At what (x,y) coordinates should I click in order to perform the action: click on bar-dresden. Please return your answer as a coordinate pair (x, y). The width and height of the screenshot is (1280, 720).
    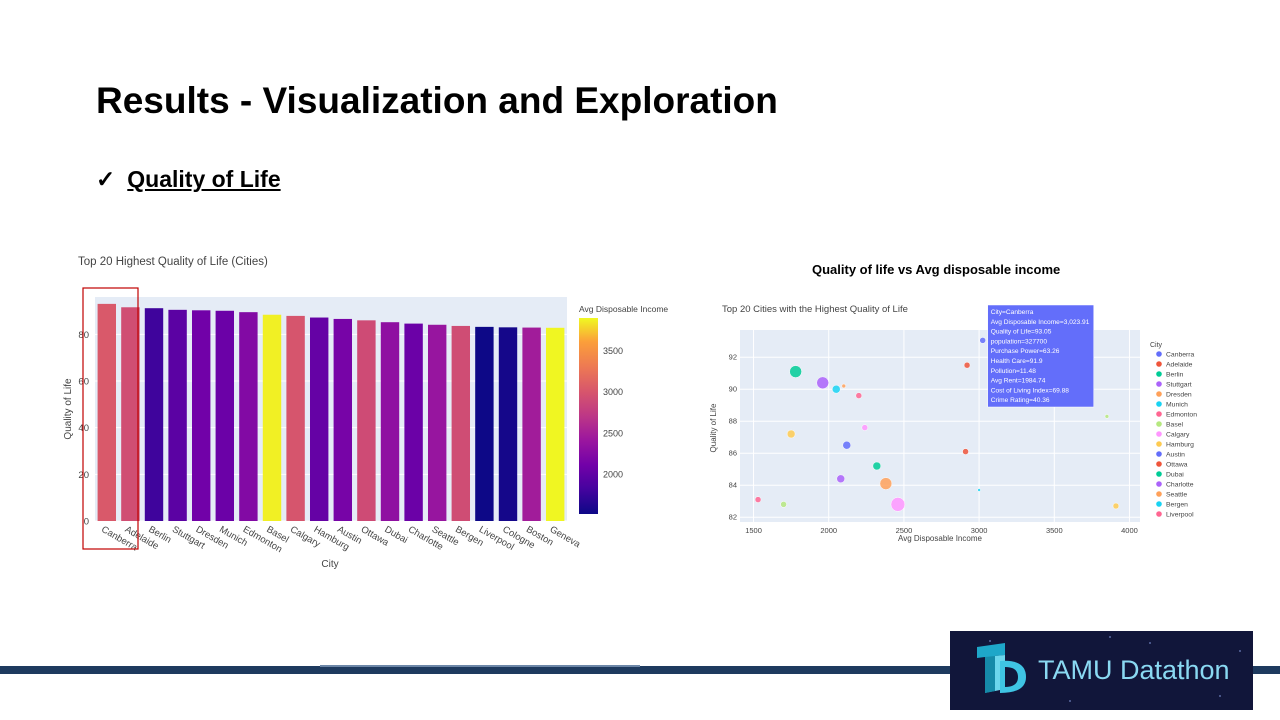
    Looking at the image, I should click on (201, 415).